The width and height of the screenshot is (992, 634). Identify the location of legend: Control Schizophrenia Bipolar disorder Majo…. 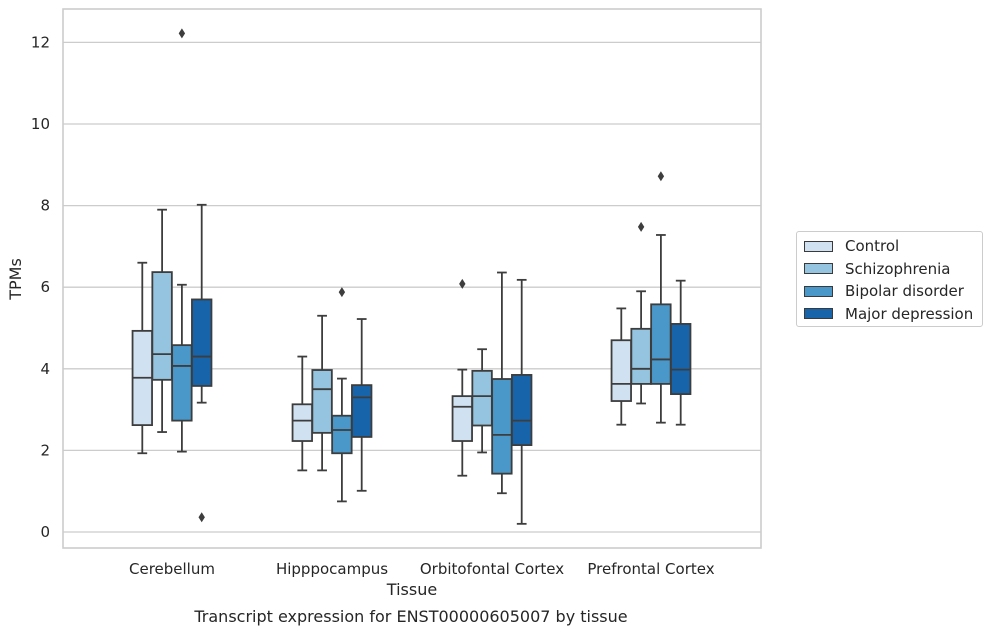
(889, 279).